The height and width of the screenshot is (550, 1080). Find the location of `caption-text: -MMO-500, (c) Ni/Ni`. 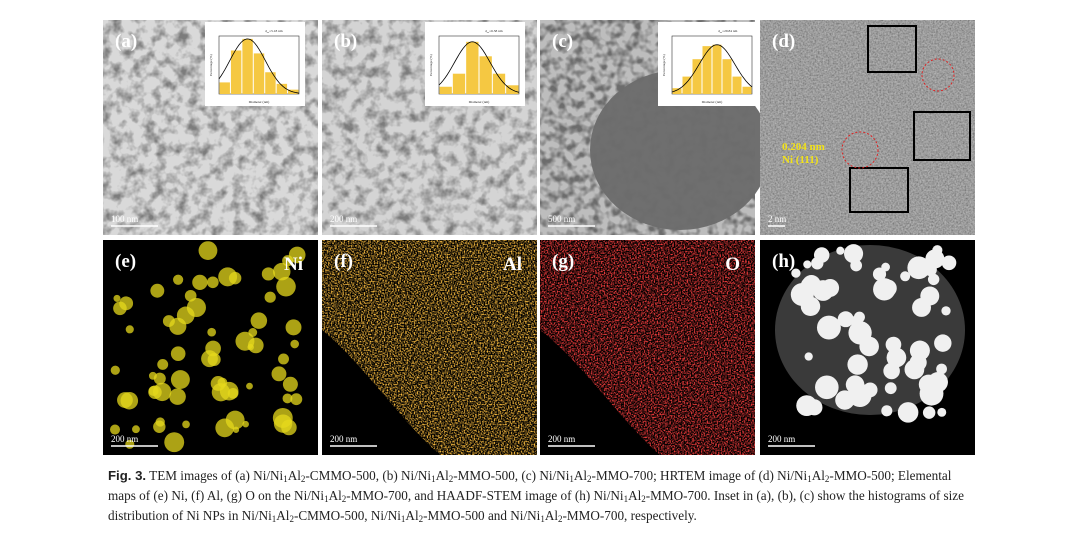

caption-text: -MMO-500, (c) Ni/Ni is located at coordinates (511, 475).